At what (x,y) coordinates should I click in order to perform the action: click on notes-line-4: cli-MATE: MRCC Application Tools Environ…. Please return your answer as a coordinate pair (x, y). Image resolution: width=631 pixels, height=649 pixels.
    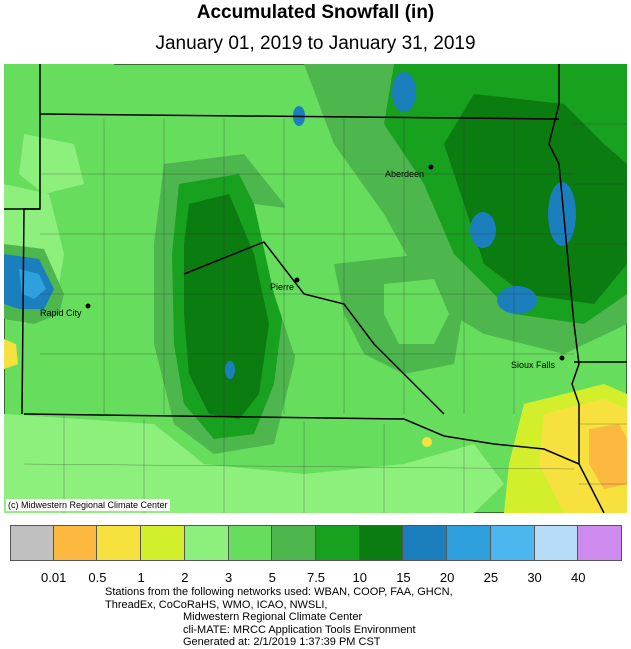
    Looking at the image, I should click on (299, 629).